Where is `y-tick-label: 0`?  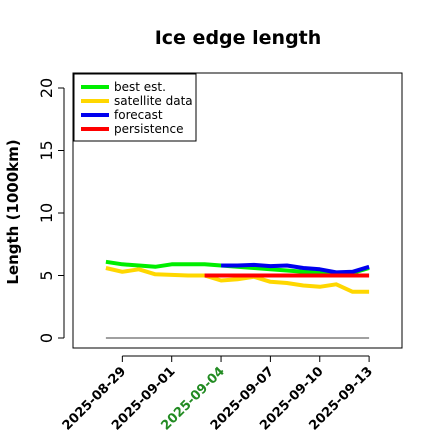 y-tick-label: 0 is located at coordinates (46, 338).